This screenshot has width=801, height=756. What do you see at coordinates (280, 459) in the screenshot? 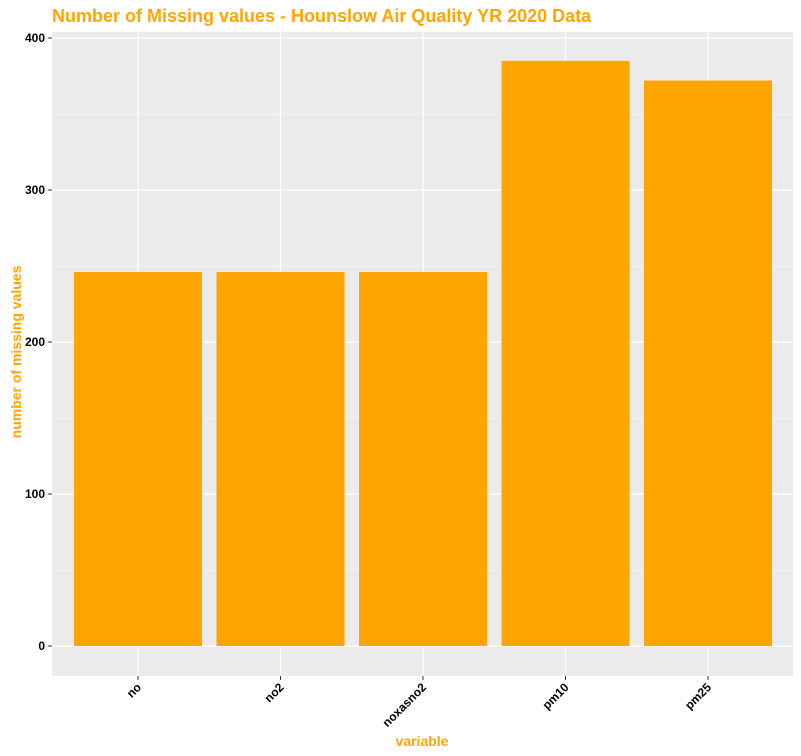
I see `bar-no2` at bounding box center [280, 459].